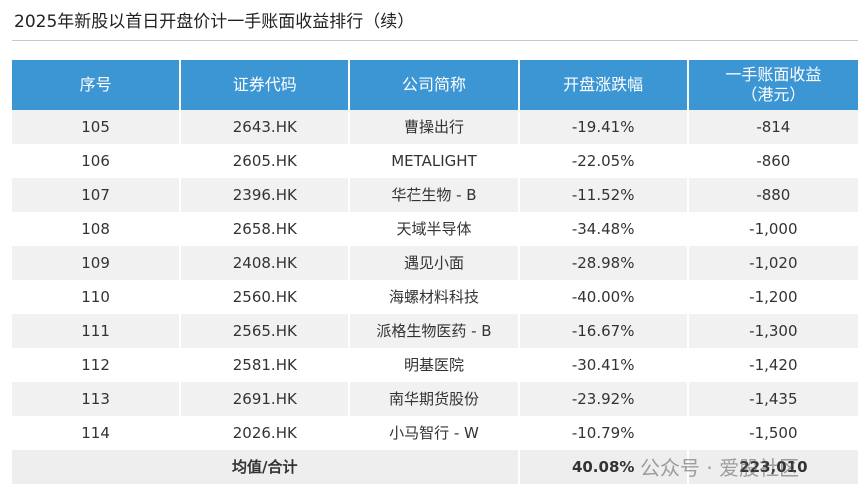  What do you see at coordinates (97, 127) in the screenshot?
I see `table-cell: 105` at bounding box center [97, 127].